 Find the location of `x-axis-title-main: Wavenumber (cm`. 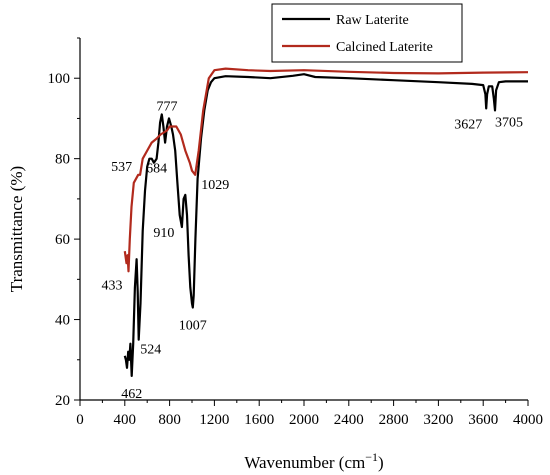

x-axis-title-main: Wavenumber (cm is located at coordinates (304, 462).